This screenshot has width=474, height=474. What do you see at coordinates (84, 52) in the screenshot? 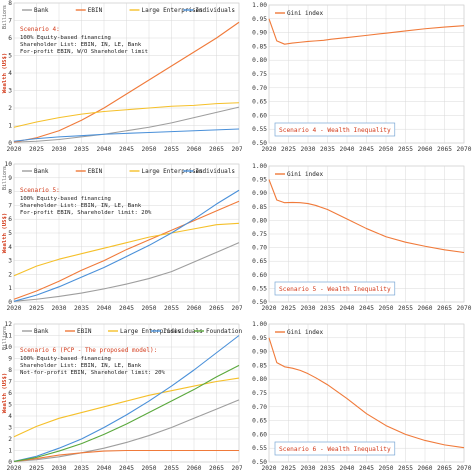
I see `scenario-note-line: For-profit EBIN, W/O Shareholder limit` at bounding box center [84, 52].